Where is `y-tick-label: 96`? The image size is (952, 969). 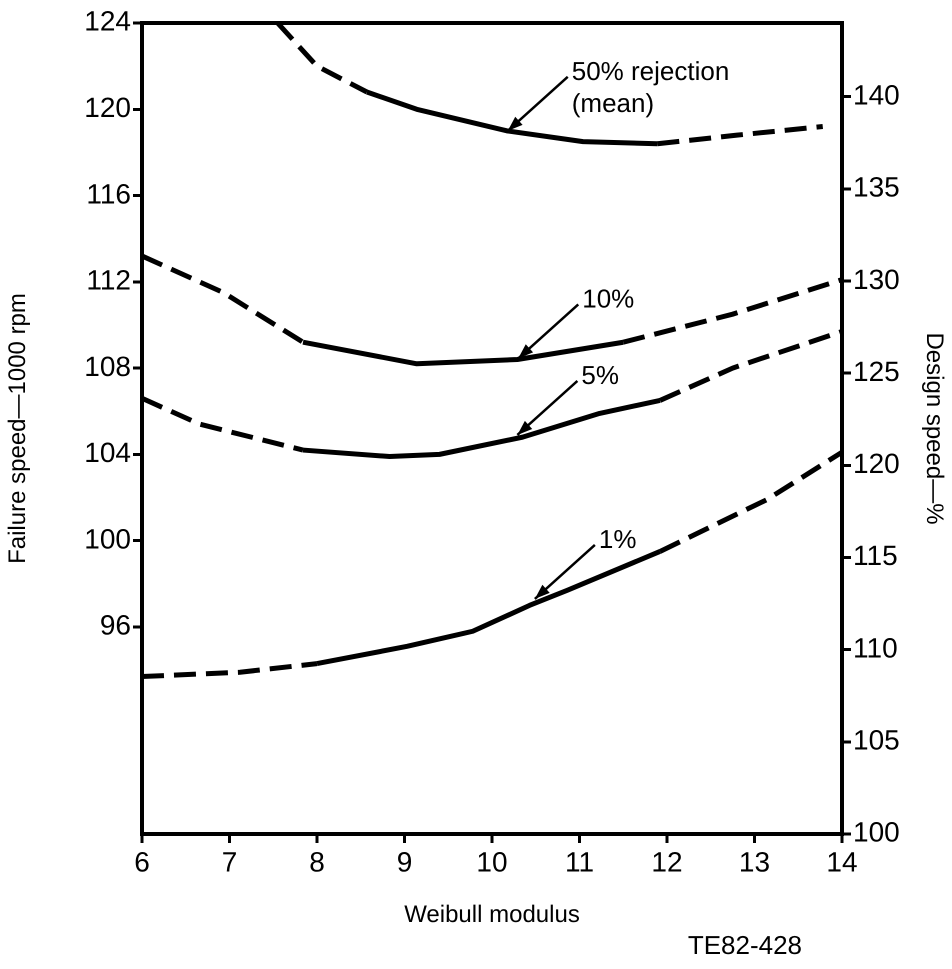
y-tick-label: 96 is located at coordinates (115, 625).